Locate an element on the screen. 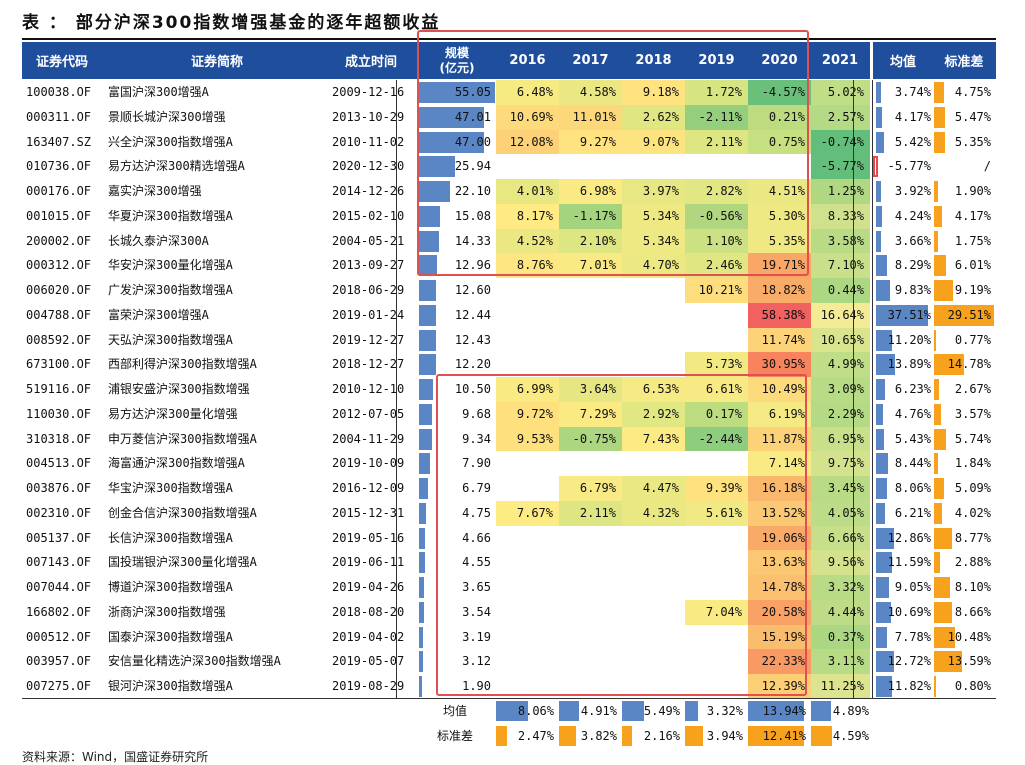 The width and height of the screenshot is (1025, 765). cell-code: 000176.OF is located at coordinates (59, 191).